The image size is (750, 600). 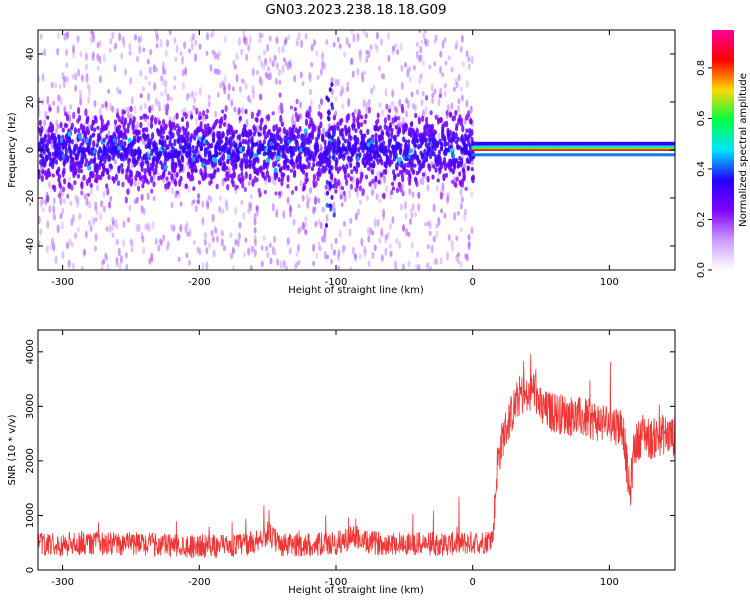 I want to click on figure-title: GN03.2023.238.18.18.G09, so click(x=355, y=10).